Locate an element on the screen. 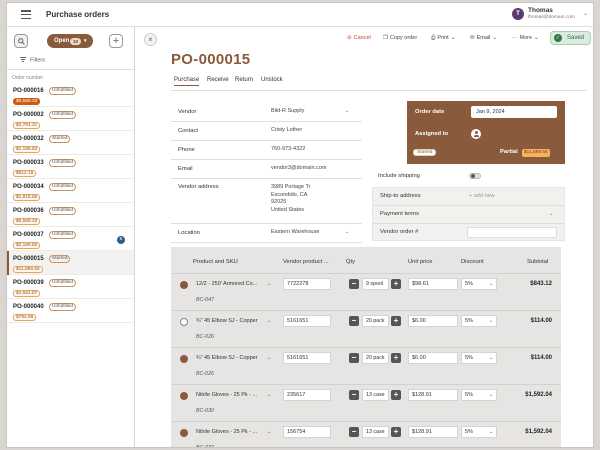 Image resolution: width=600 pixels, height=450 pixels. copy-order-button: ❐ Copy order is located at coordinates (400, 38).